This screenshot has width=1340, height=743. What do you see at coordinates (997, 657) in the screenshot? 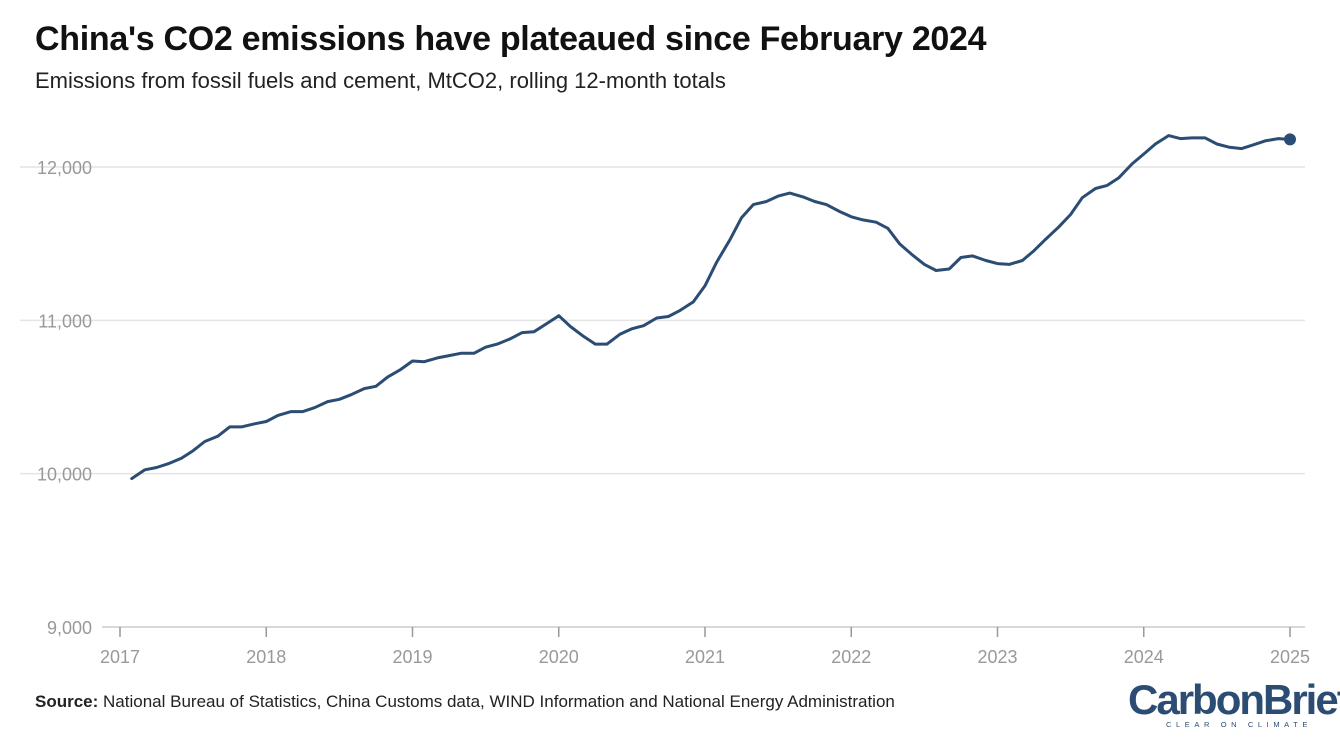
I see `x-tick-label: 2023` at bounding box center [997, 657].